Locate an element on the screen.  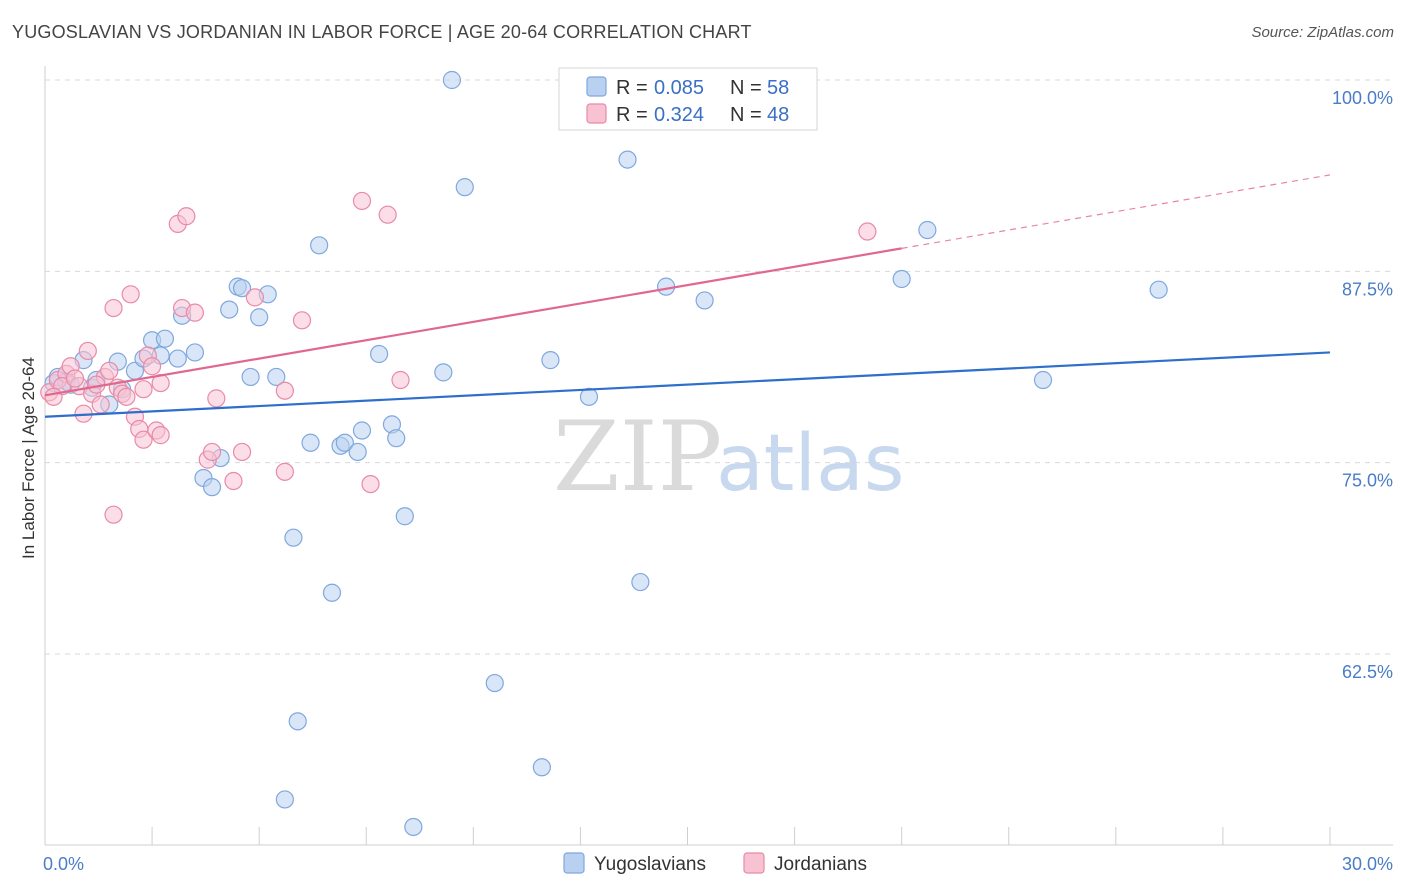
x-tick-label-1: 30.0% is located at coordinates (1367, 864).